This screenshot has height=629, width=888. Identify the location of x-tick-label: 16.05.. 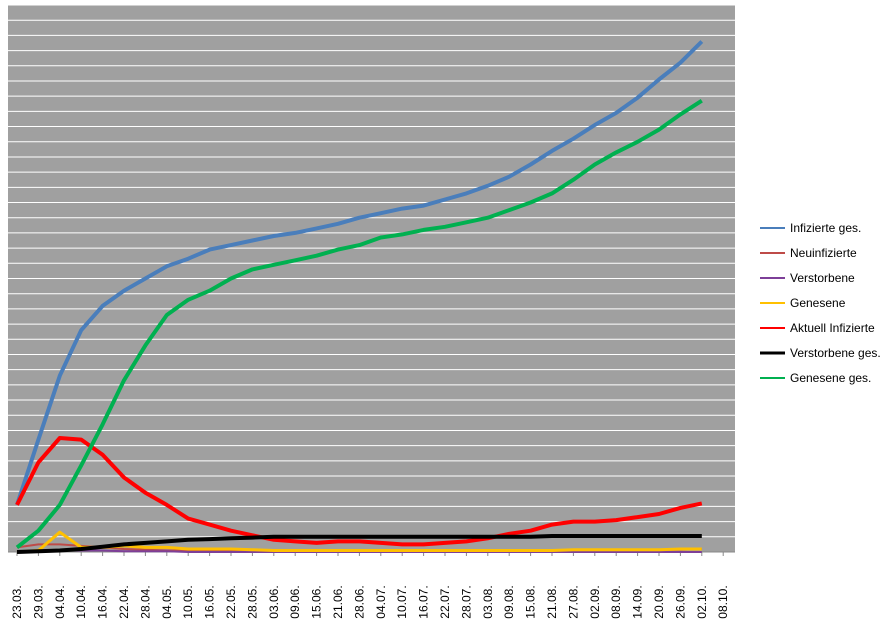
(210, 601).